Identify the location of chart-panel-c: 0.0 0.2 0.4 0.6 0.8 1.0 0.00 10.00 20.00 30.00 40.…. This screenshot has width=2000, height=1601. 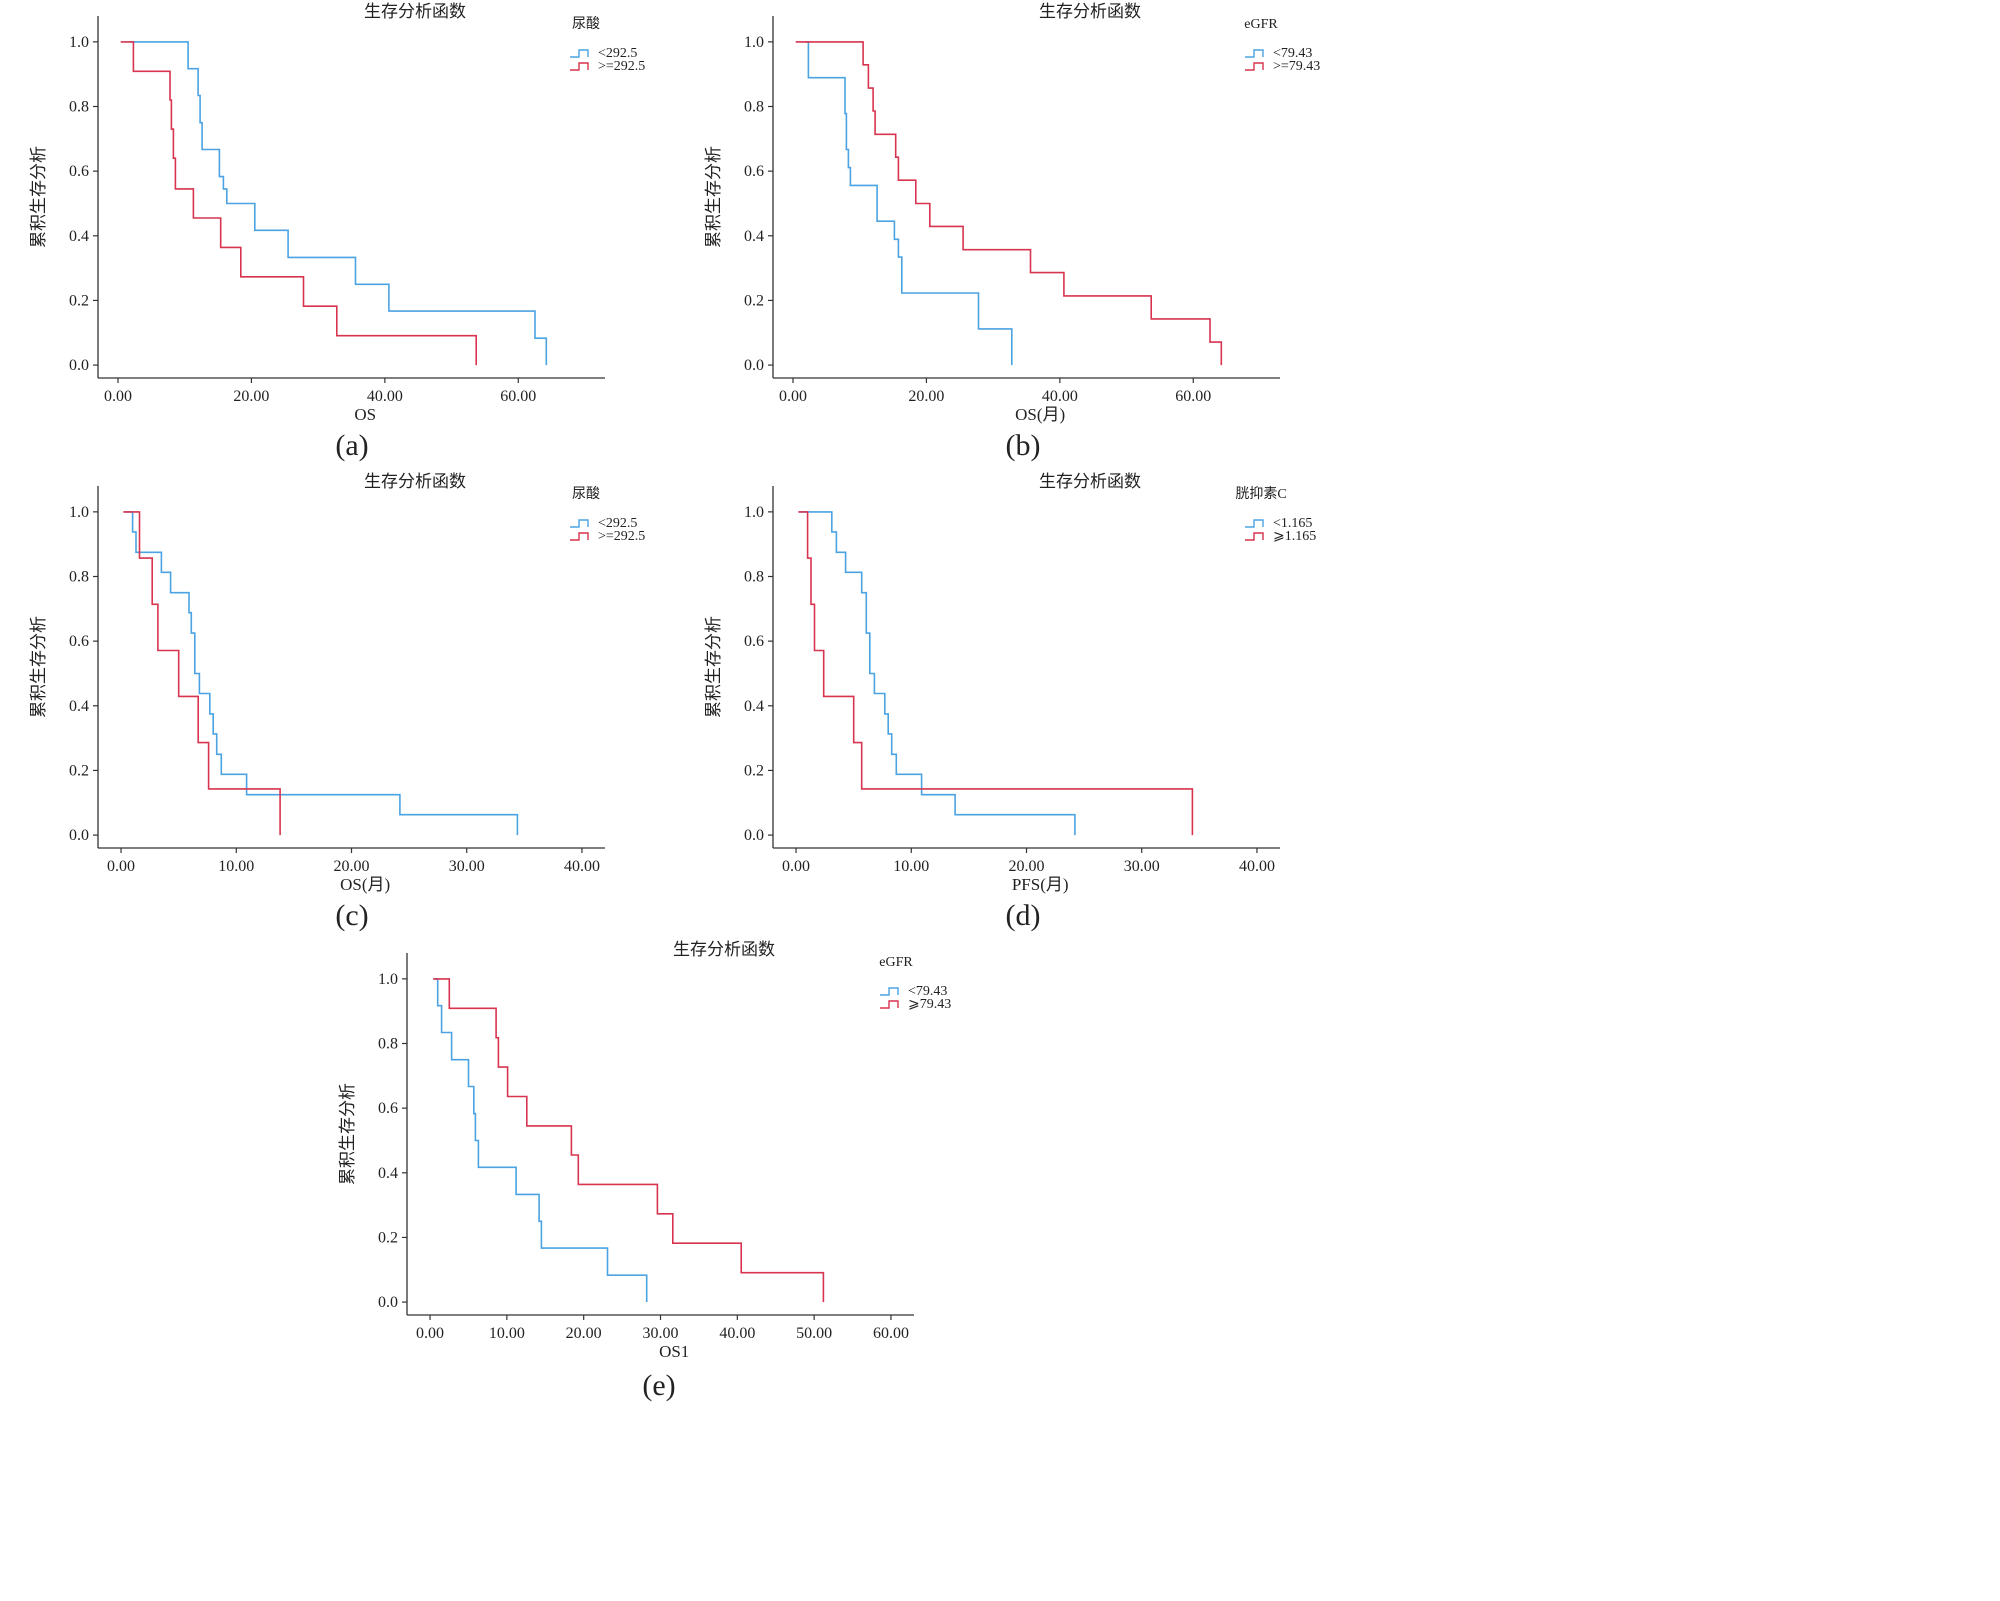
(337, 702).